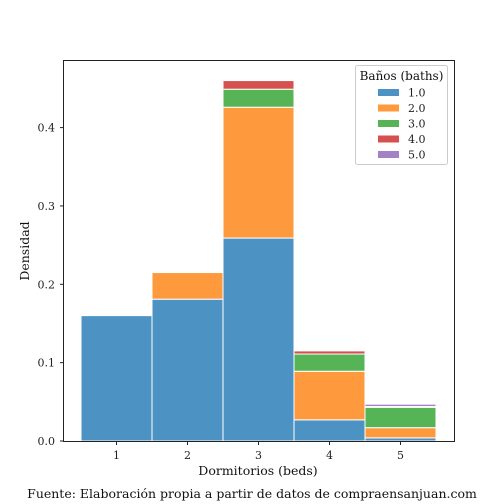  I want to click on y-tick-label: 0.2, so click(47, 284).